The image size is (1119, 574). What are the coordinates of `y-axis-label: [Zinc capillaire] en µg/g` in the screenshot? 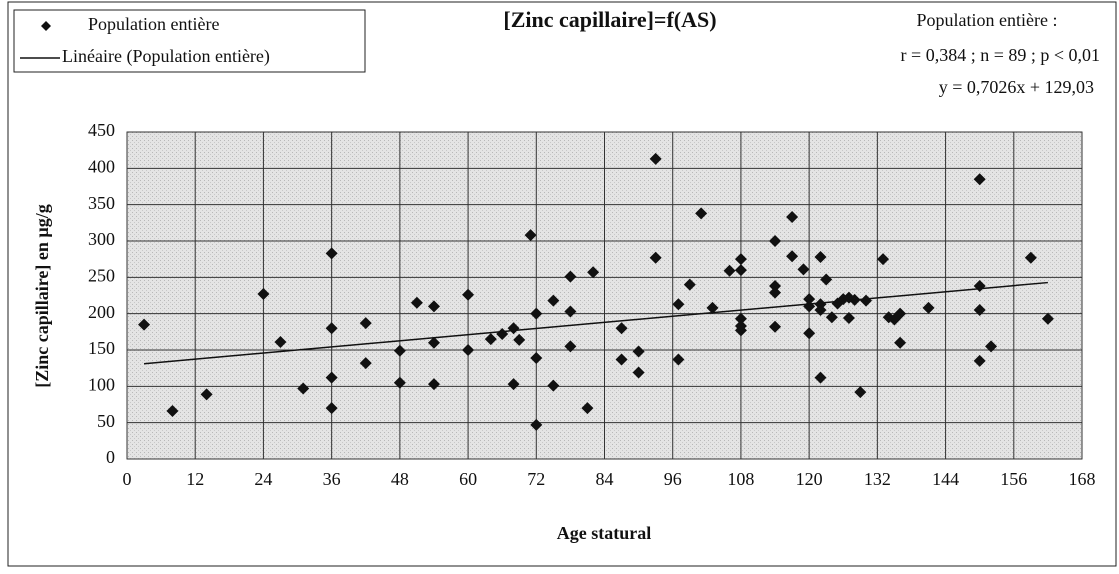 It's located at (42, 296).